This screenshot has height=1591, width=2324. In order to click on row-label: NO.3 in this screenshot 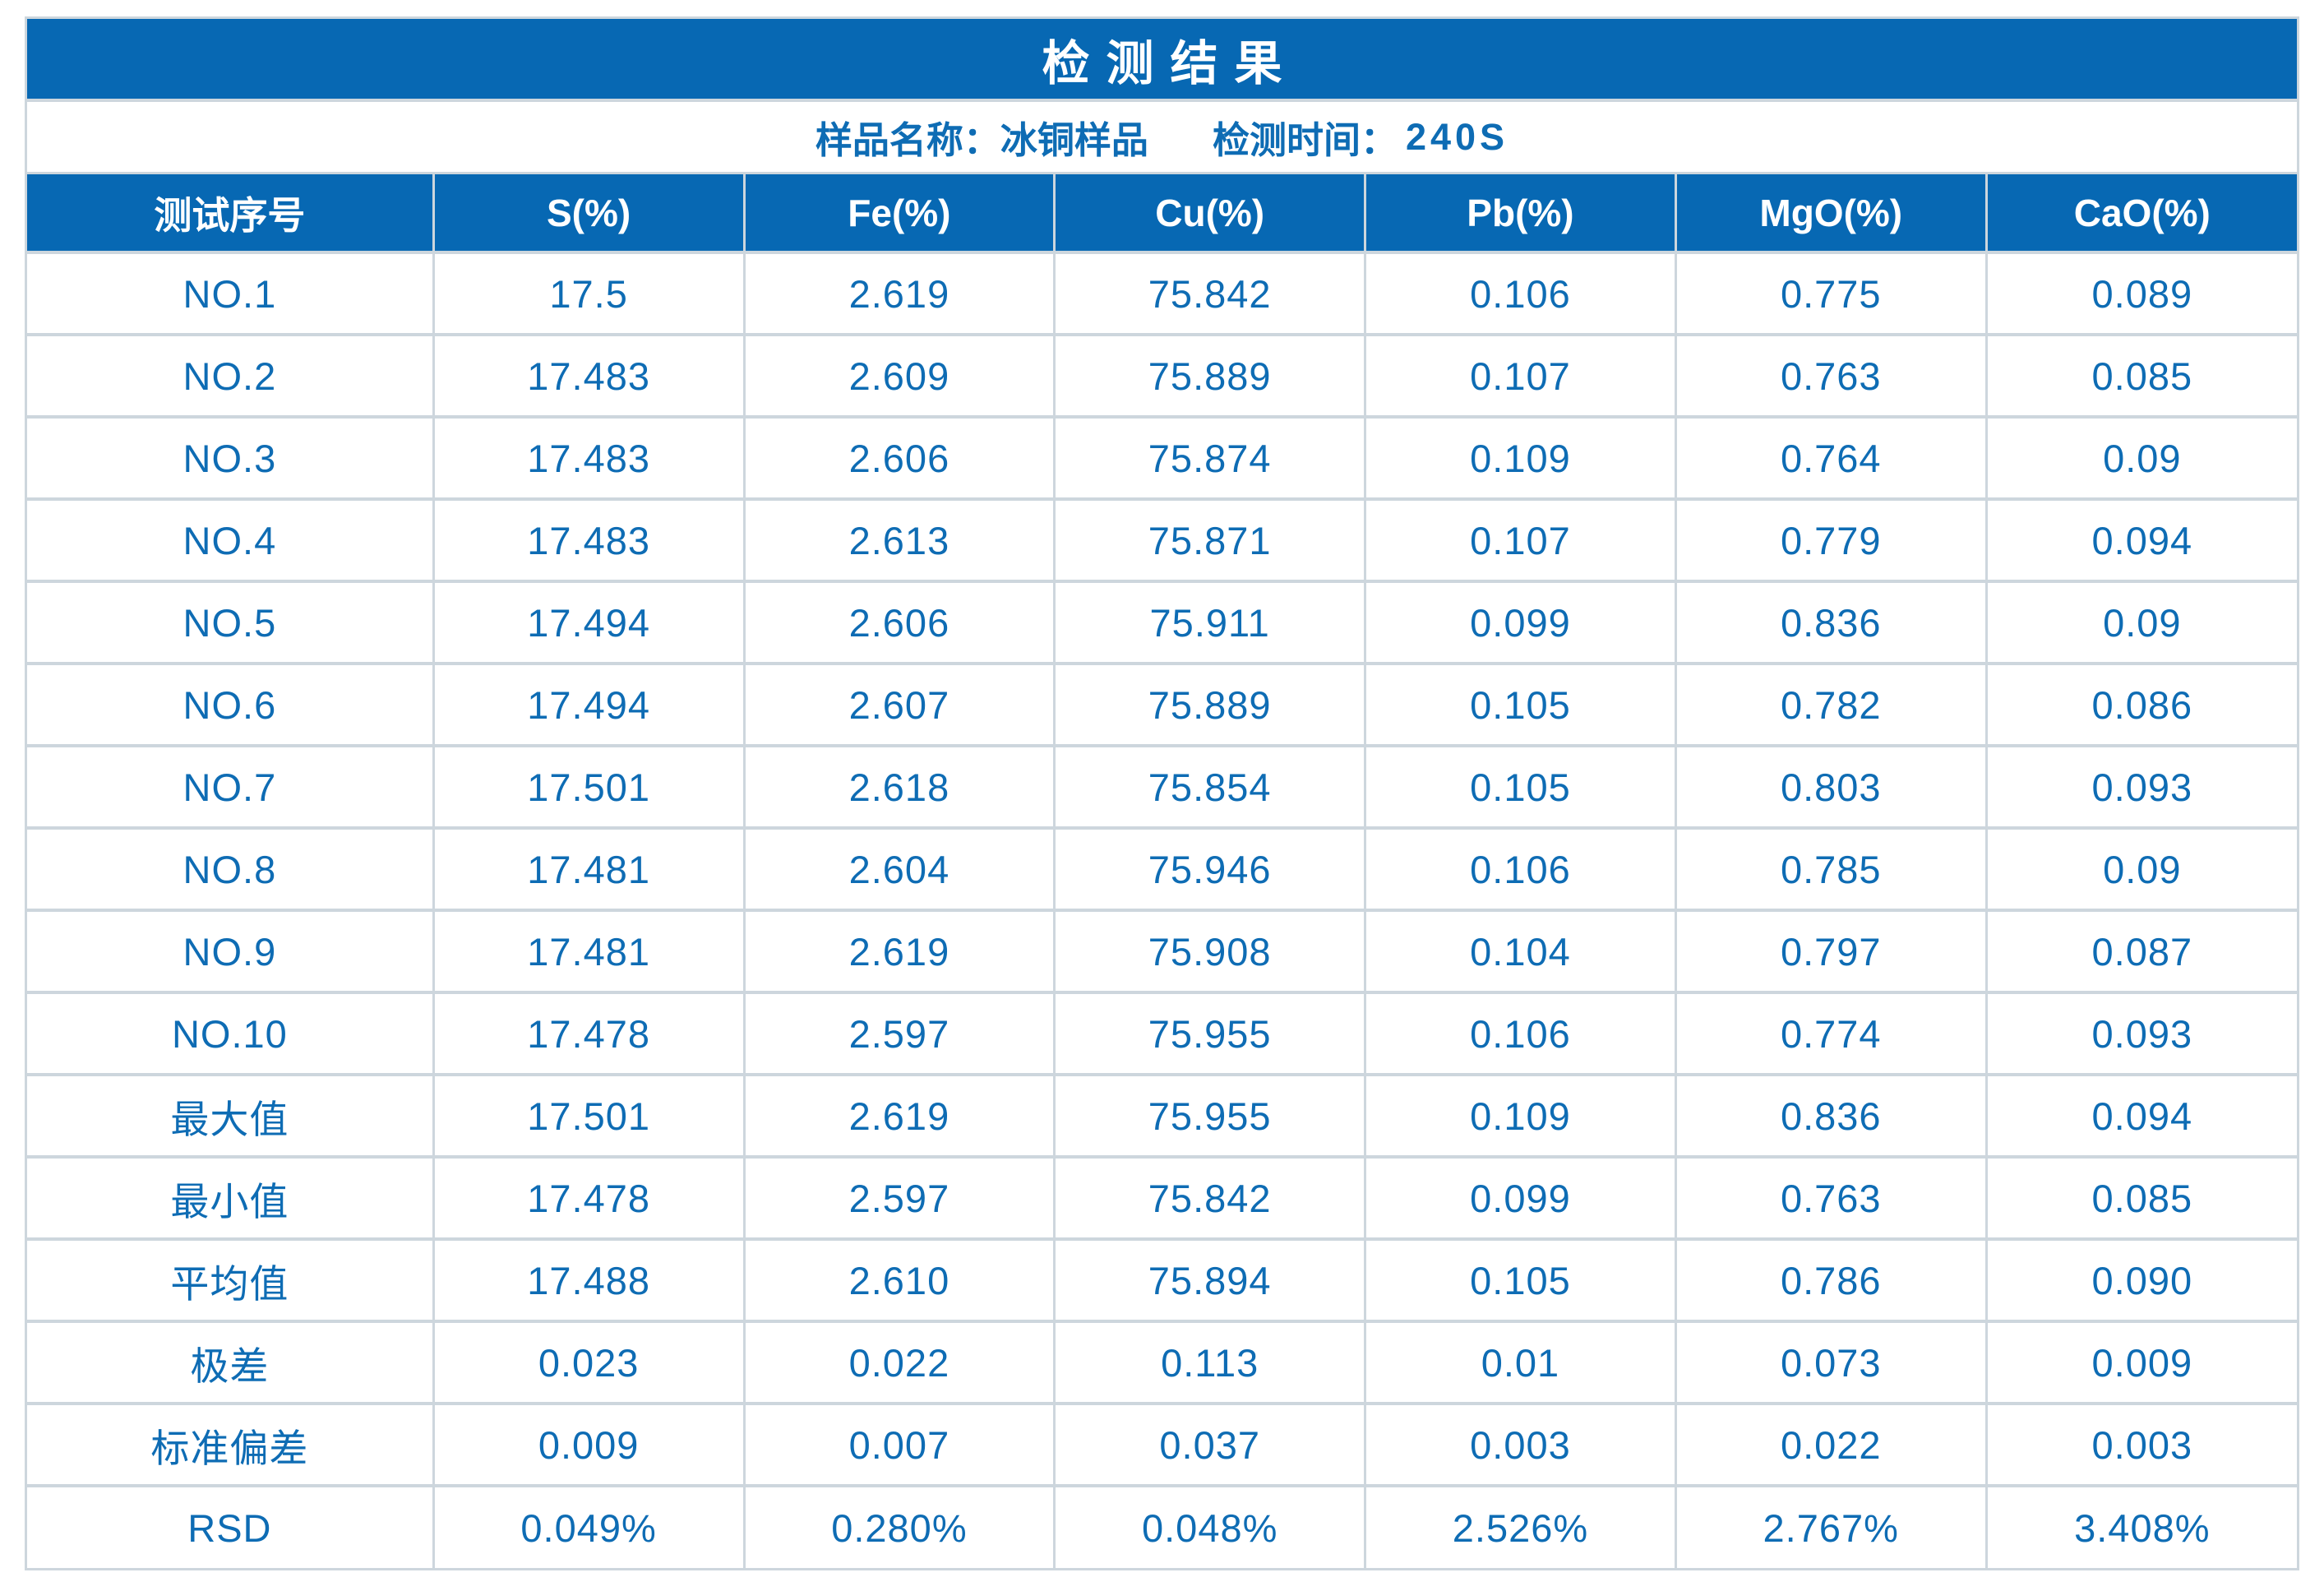, I will do `click(231, 458)`.